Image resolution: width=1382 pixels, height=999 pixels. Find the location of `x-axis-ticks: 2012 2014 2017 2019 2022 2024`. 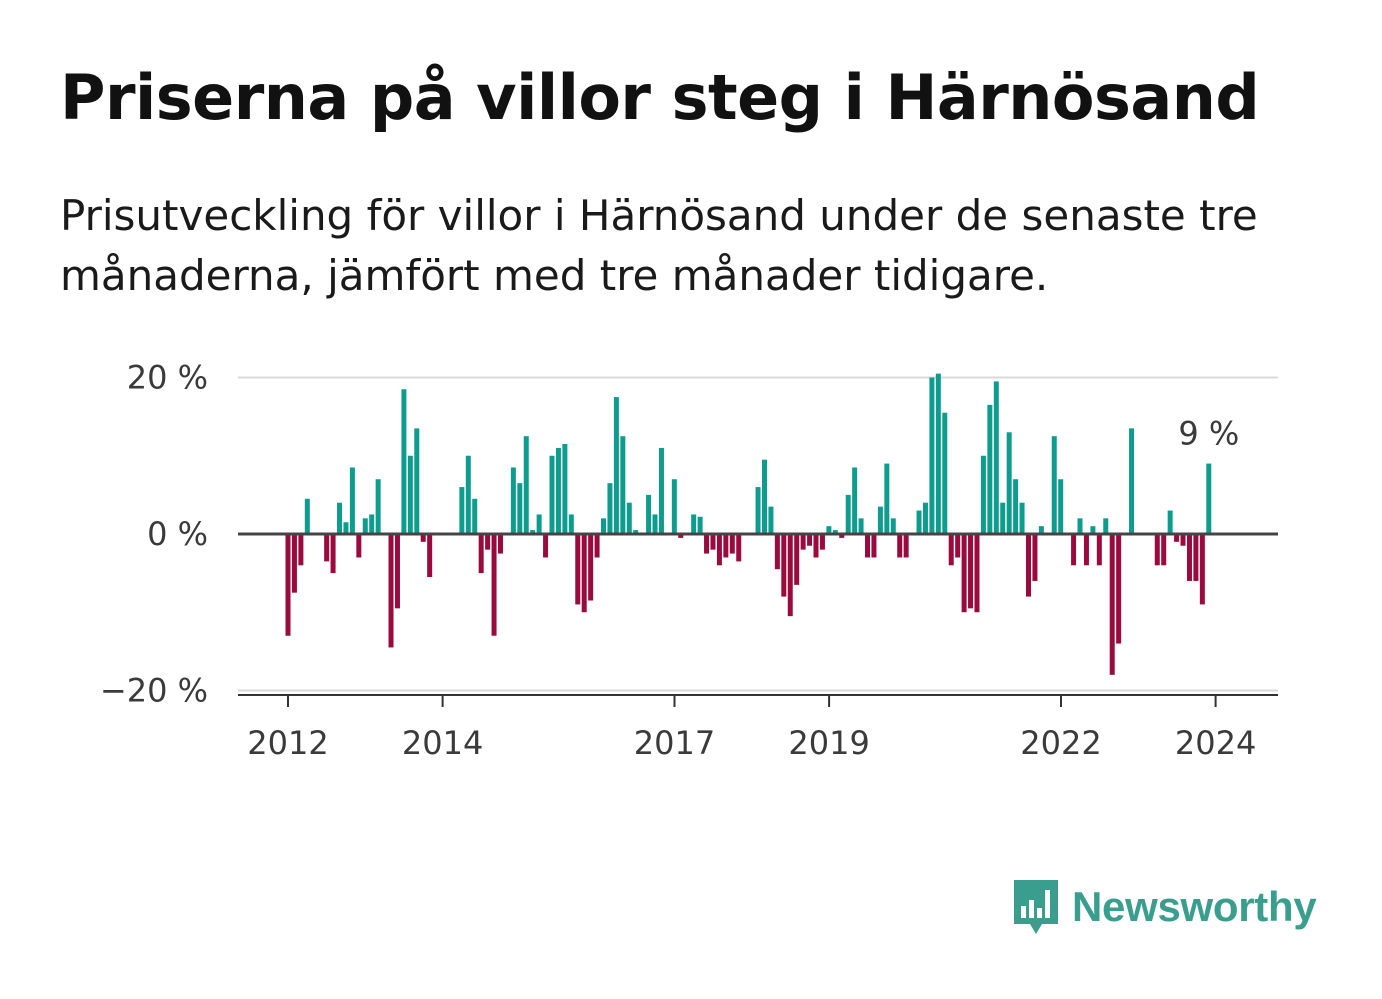

x-axis-ticks: 2012 2014 2017 2019 2022 2024 is located at coordinates (751, 728).